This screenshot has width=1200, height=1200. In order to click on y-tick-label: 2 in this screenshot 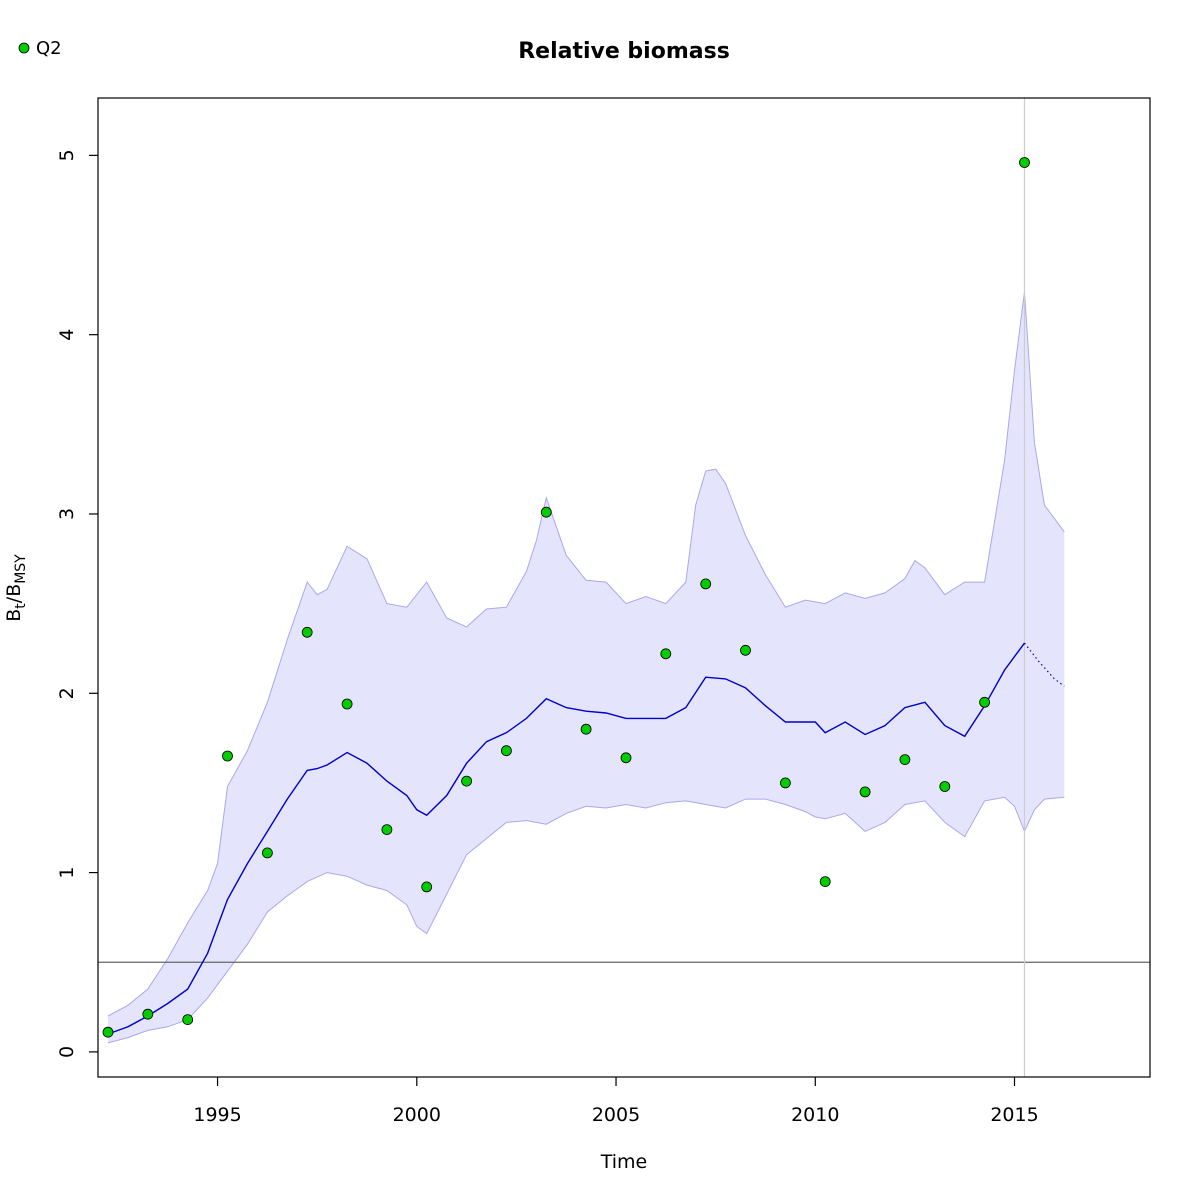, I will do `click(67, 693)`.